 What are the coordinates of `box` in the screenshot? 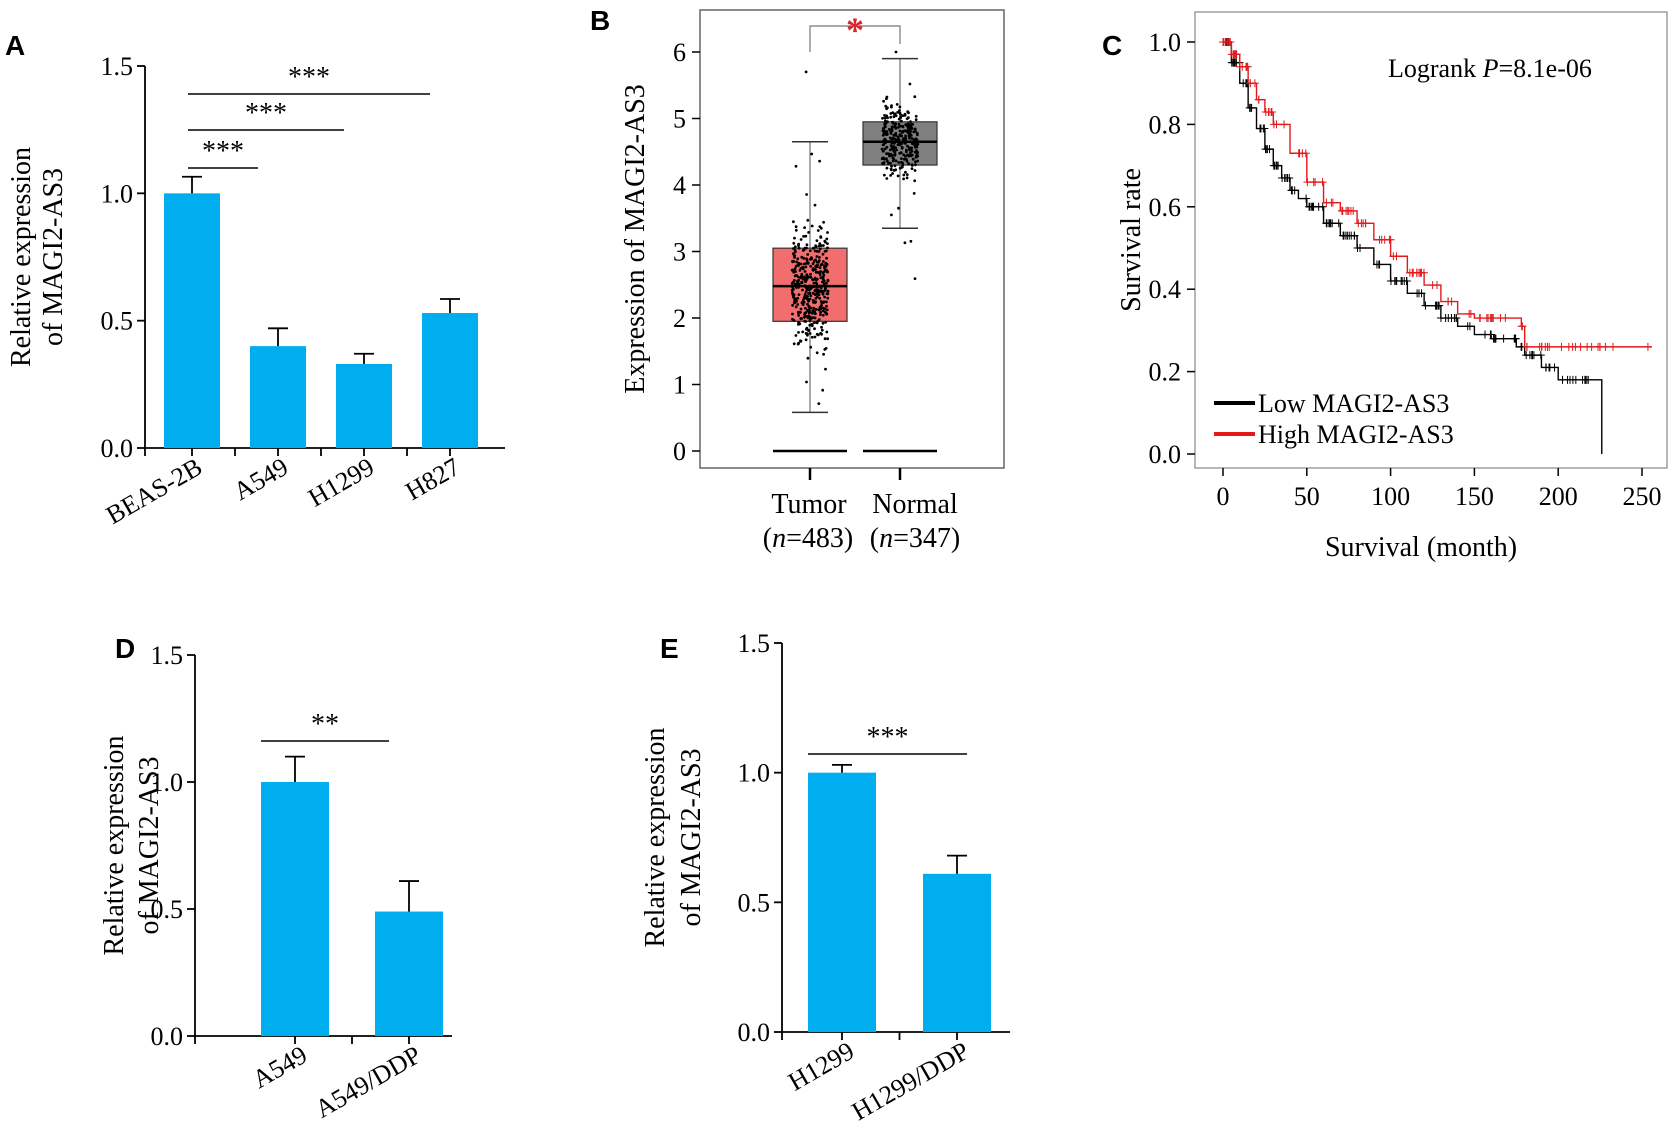 It's located at (900, 143).